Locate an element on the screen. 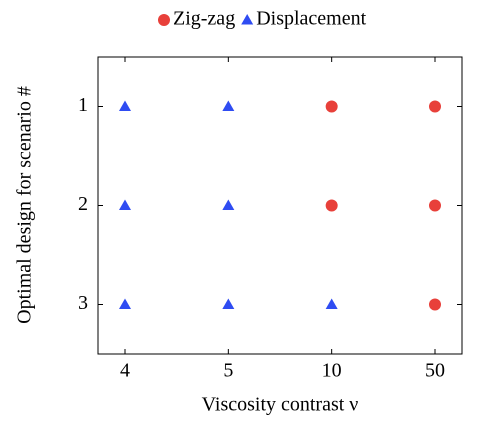 Image resolution: width=496 pixels, height=434 pixels. x-tick-label: 4 is located at coordinates (125, 371).